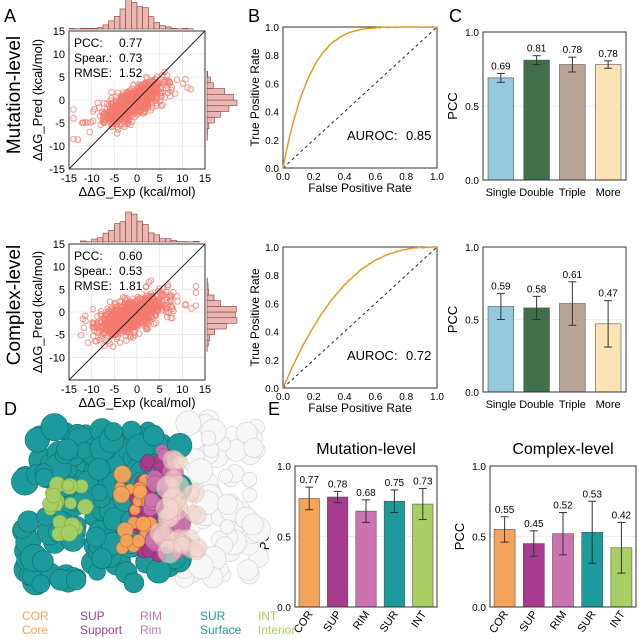 The width and height of the screenshot is (644, 639). What do you see at coordinates (479, 538) in the screenshot?
I see `y-tick-label: 0.5` at bounding box center [479, 538].